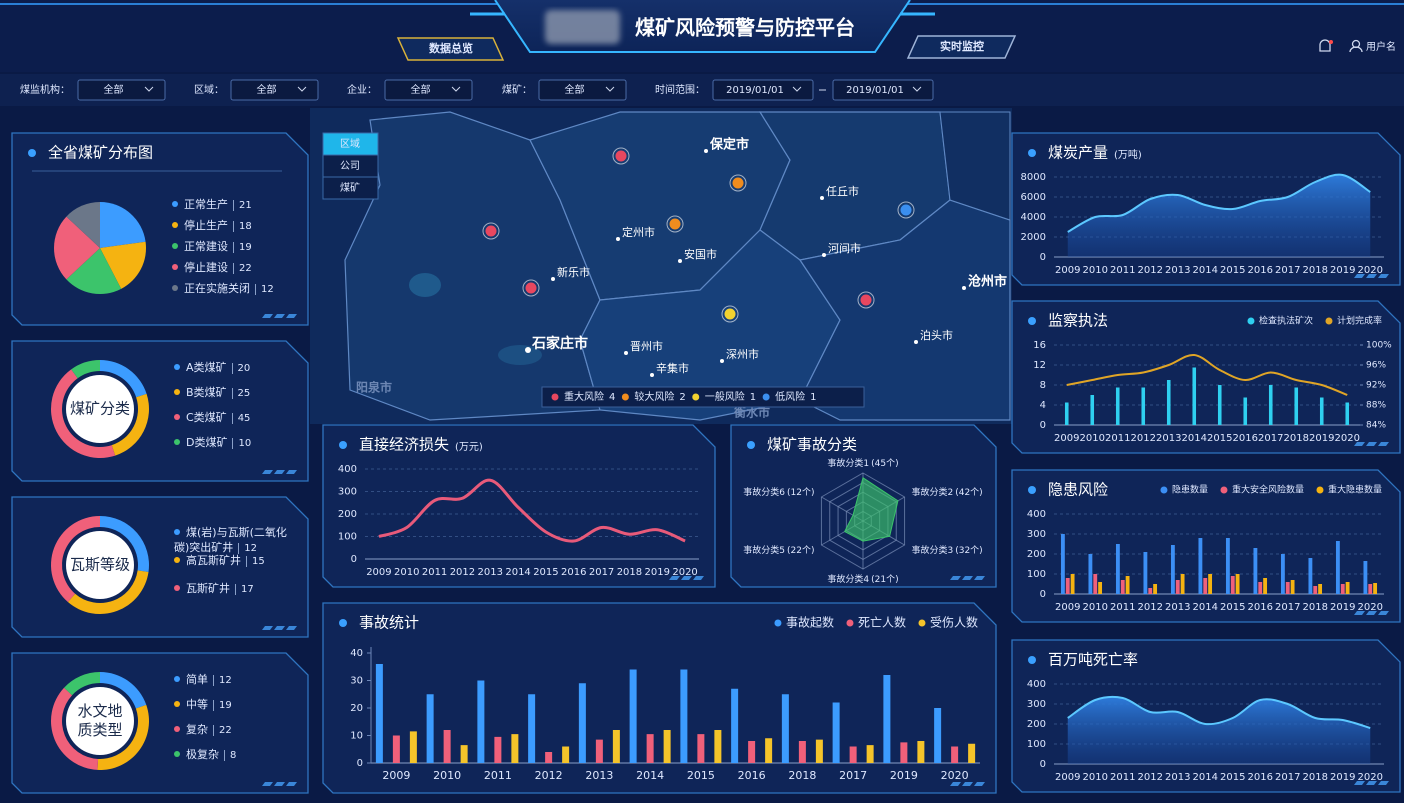  What do you see at coordinates (356, 681) in the screenshot?
I see `y-tick-label: 30` at bounding box center [356, 681].